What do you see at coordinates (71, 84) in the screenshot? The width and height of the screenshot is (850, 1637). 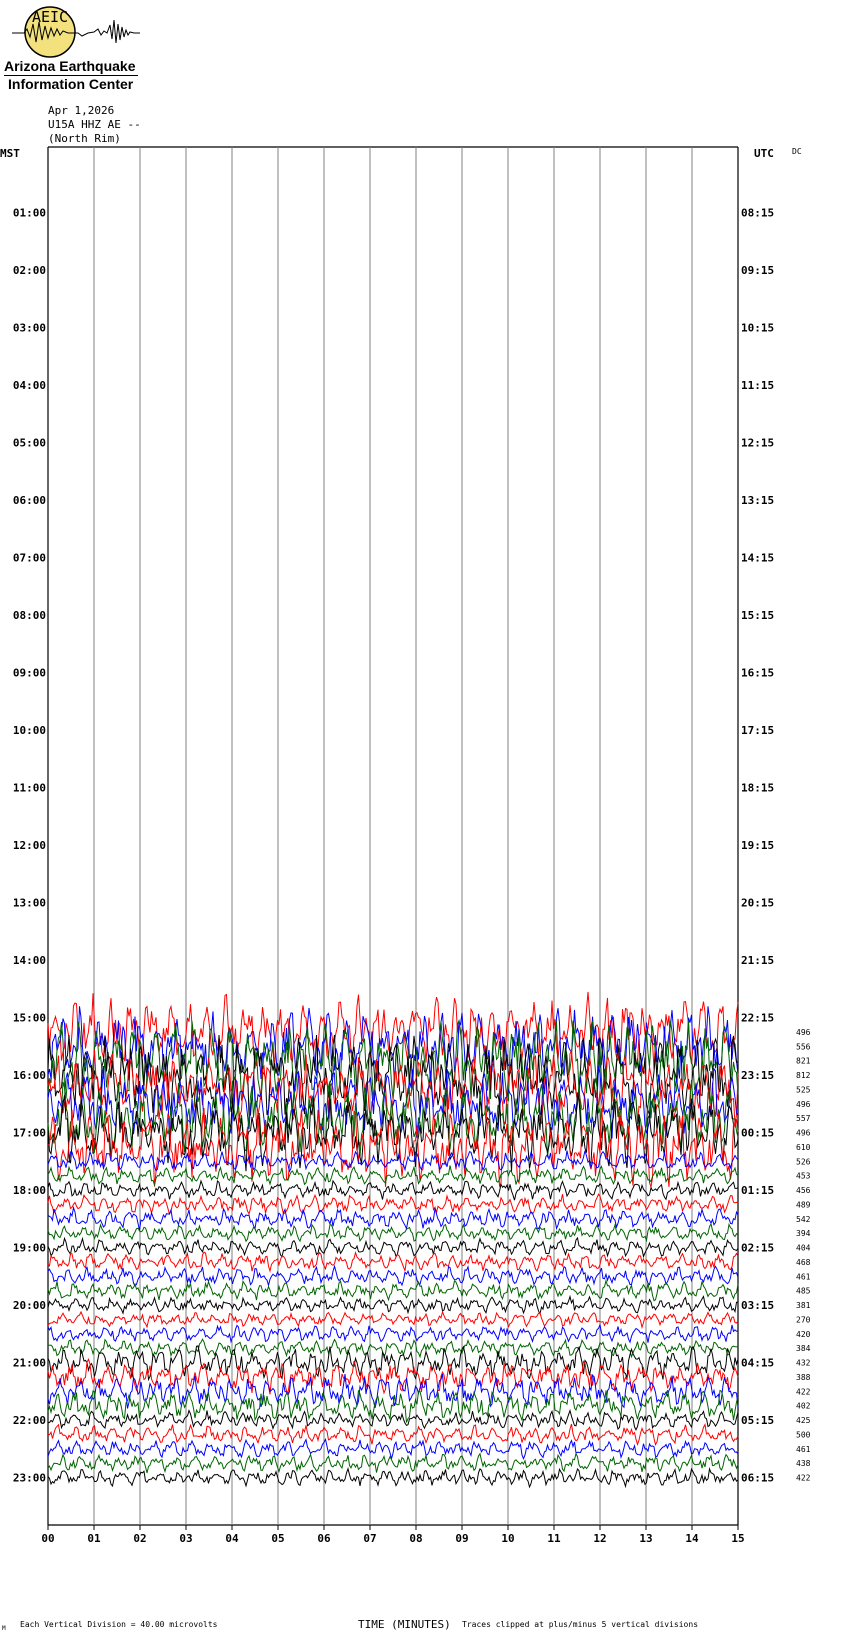 I see `logo-title-line2: Information Center` at bounding box center [71, 84].